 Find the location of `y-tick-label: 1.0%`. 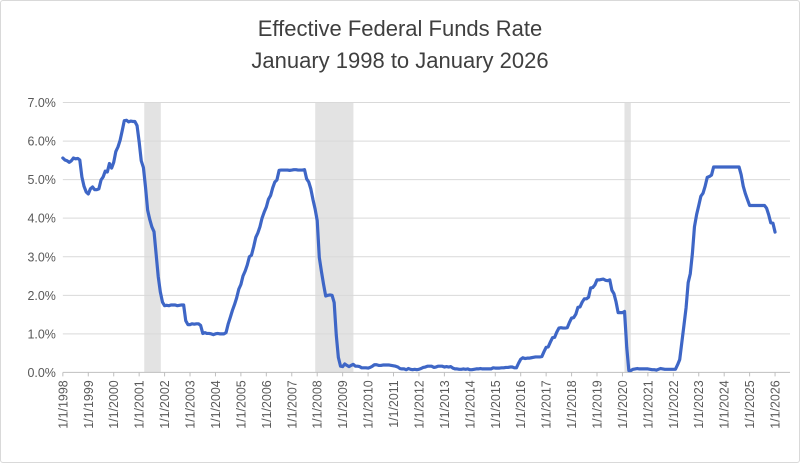

y-tick-label: 1.0% is located at coordinates (41, 334).